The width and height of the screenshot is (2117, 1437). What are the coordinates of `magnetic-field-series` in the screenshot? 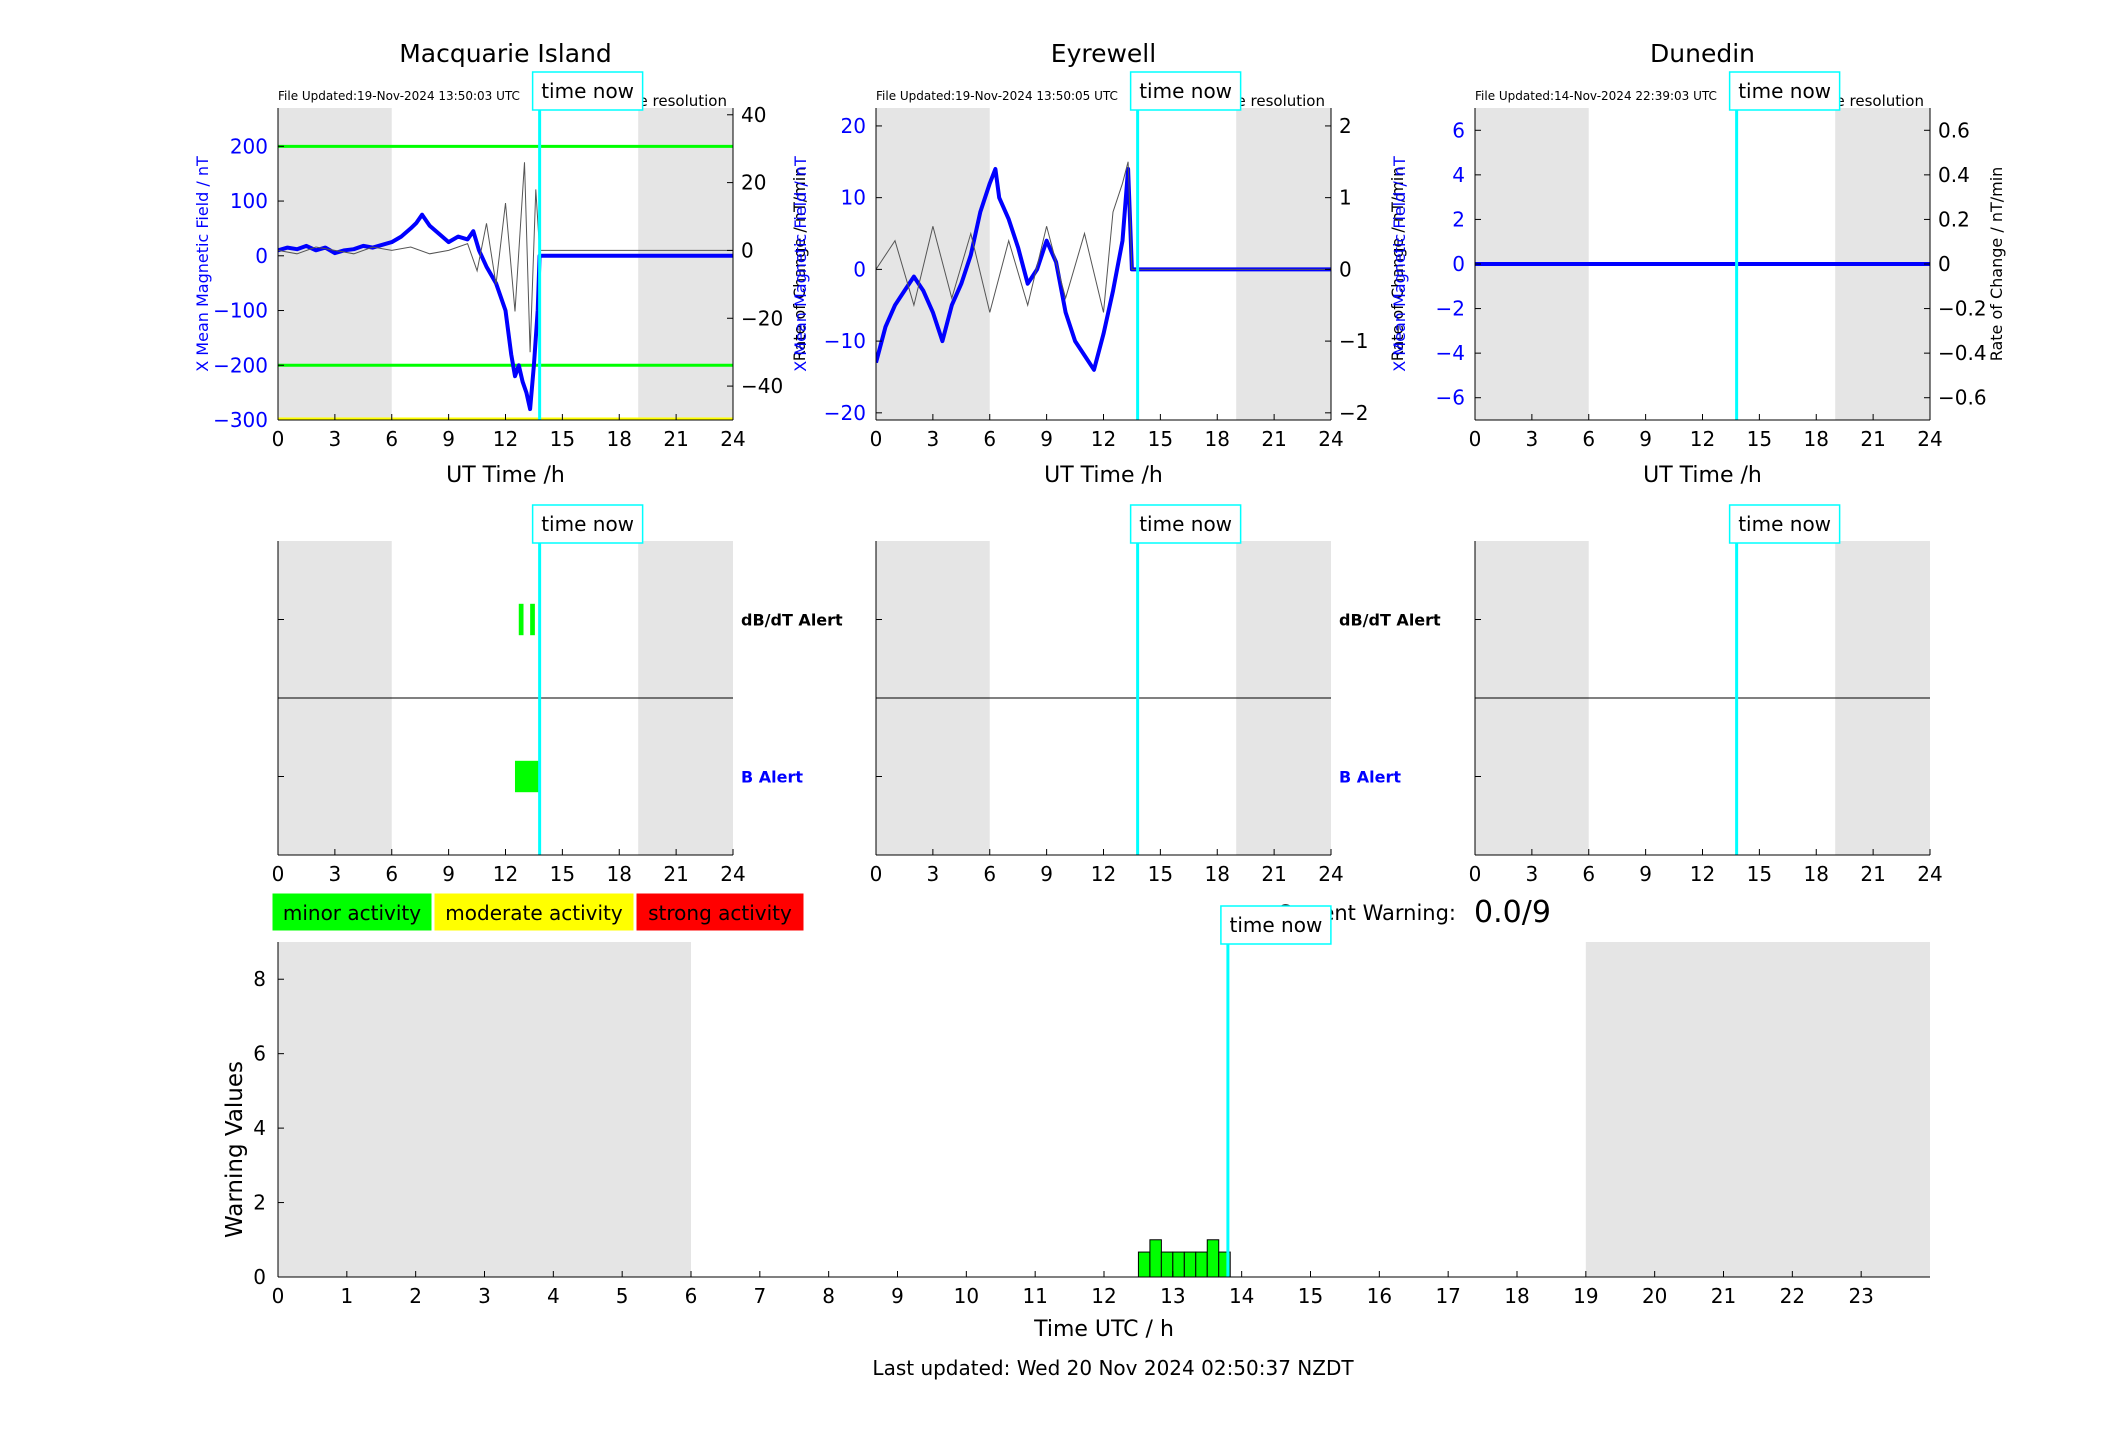 It's located at (1103, 269).